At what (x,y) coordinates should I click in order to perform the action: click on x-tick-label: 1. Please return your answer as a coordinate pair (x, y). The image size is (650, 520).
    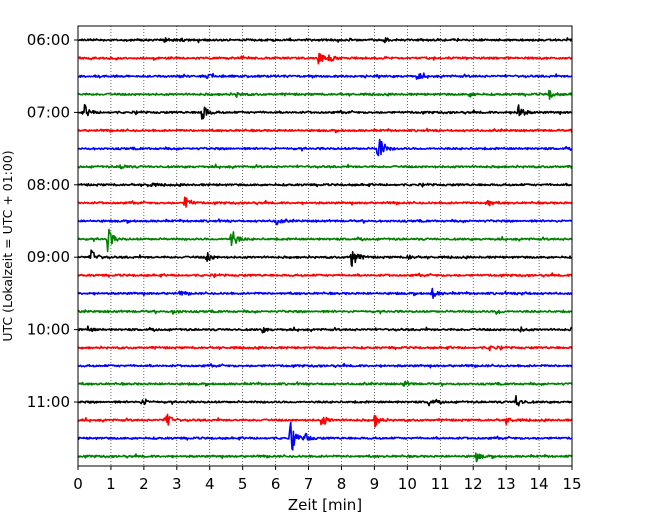
    Looking at the image, I should click on (111, 484).